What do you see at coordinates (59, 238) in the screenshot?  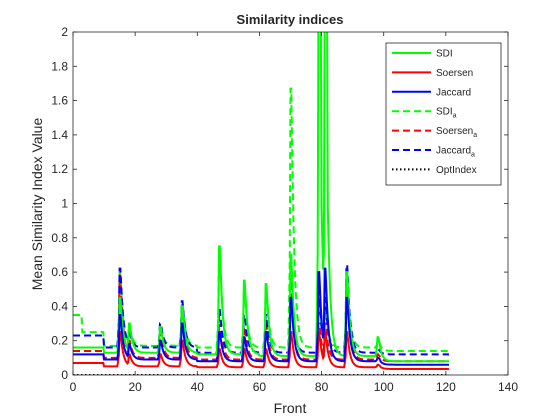 I see `y-tick-label: 0.8` at bounding box center [59, 238].